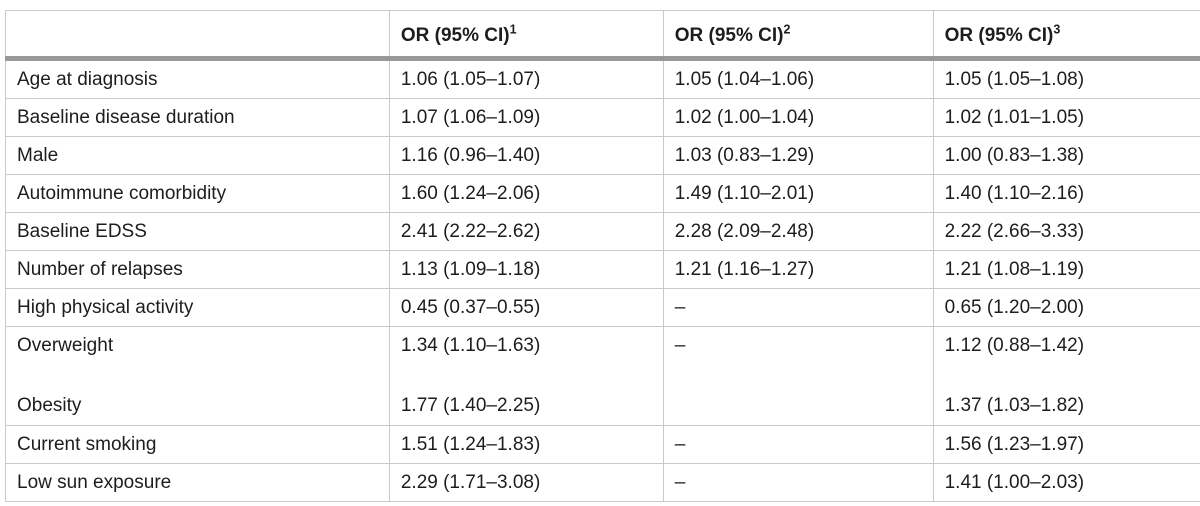 The height and width of the screenshot is (506, 1200). I want to click on or-model2-cell: 1.21 (1.16–1.27), so click(798, 269).